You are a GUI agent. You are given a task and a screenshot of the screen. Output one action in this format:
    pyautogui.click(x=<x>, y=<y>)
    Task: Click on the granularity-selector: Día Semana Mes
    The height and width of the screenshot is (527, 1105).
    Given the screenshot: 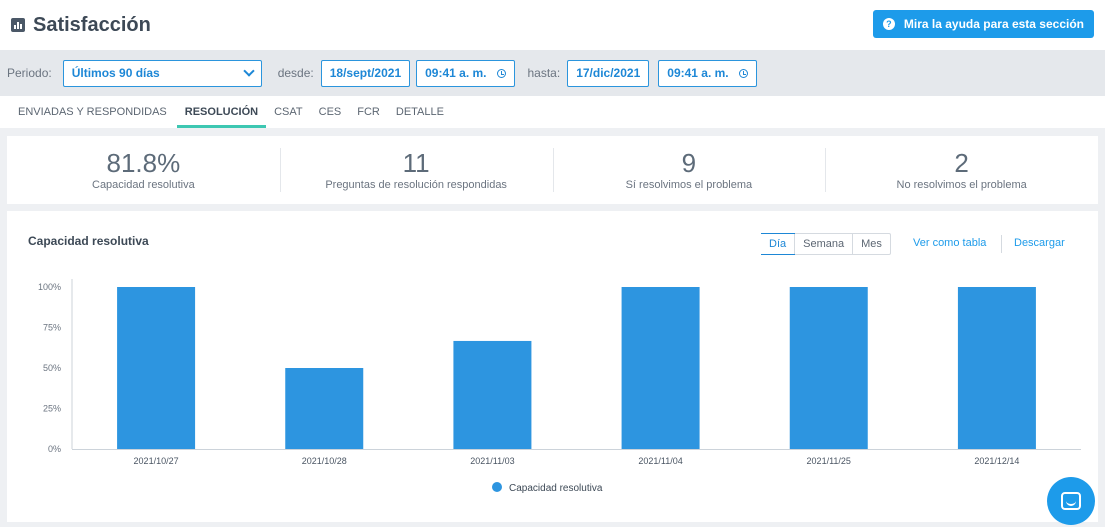 What is the action you would take?
    pyautogui.click(x=826, y=244)
    